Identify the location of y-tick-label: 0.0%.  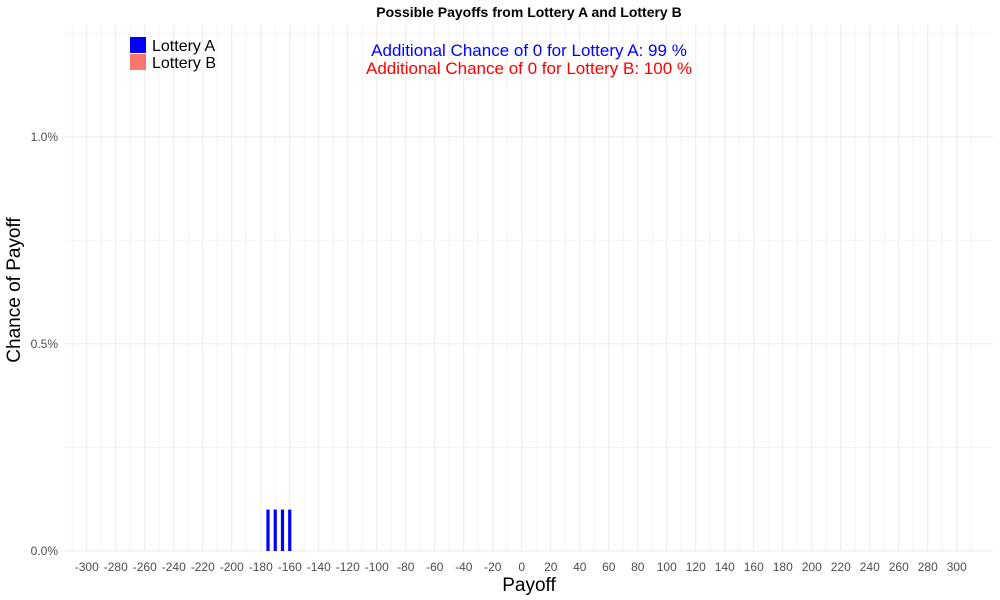
(45, 551).